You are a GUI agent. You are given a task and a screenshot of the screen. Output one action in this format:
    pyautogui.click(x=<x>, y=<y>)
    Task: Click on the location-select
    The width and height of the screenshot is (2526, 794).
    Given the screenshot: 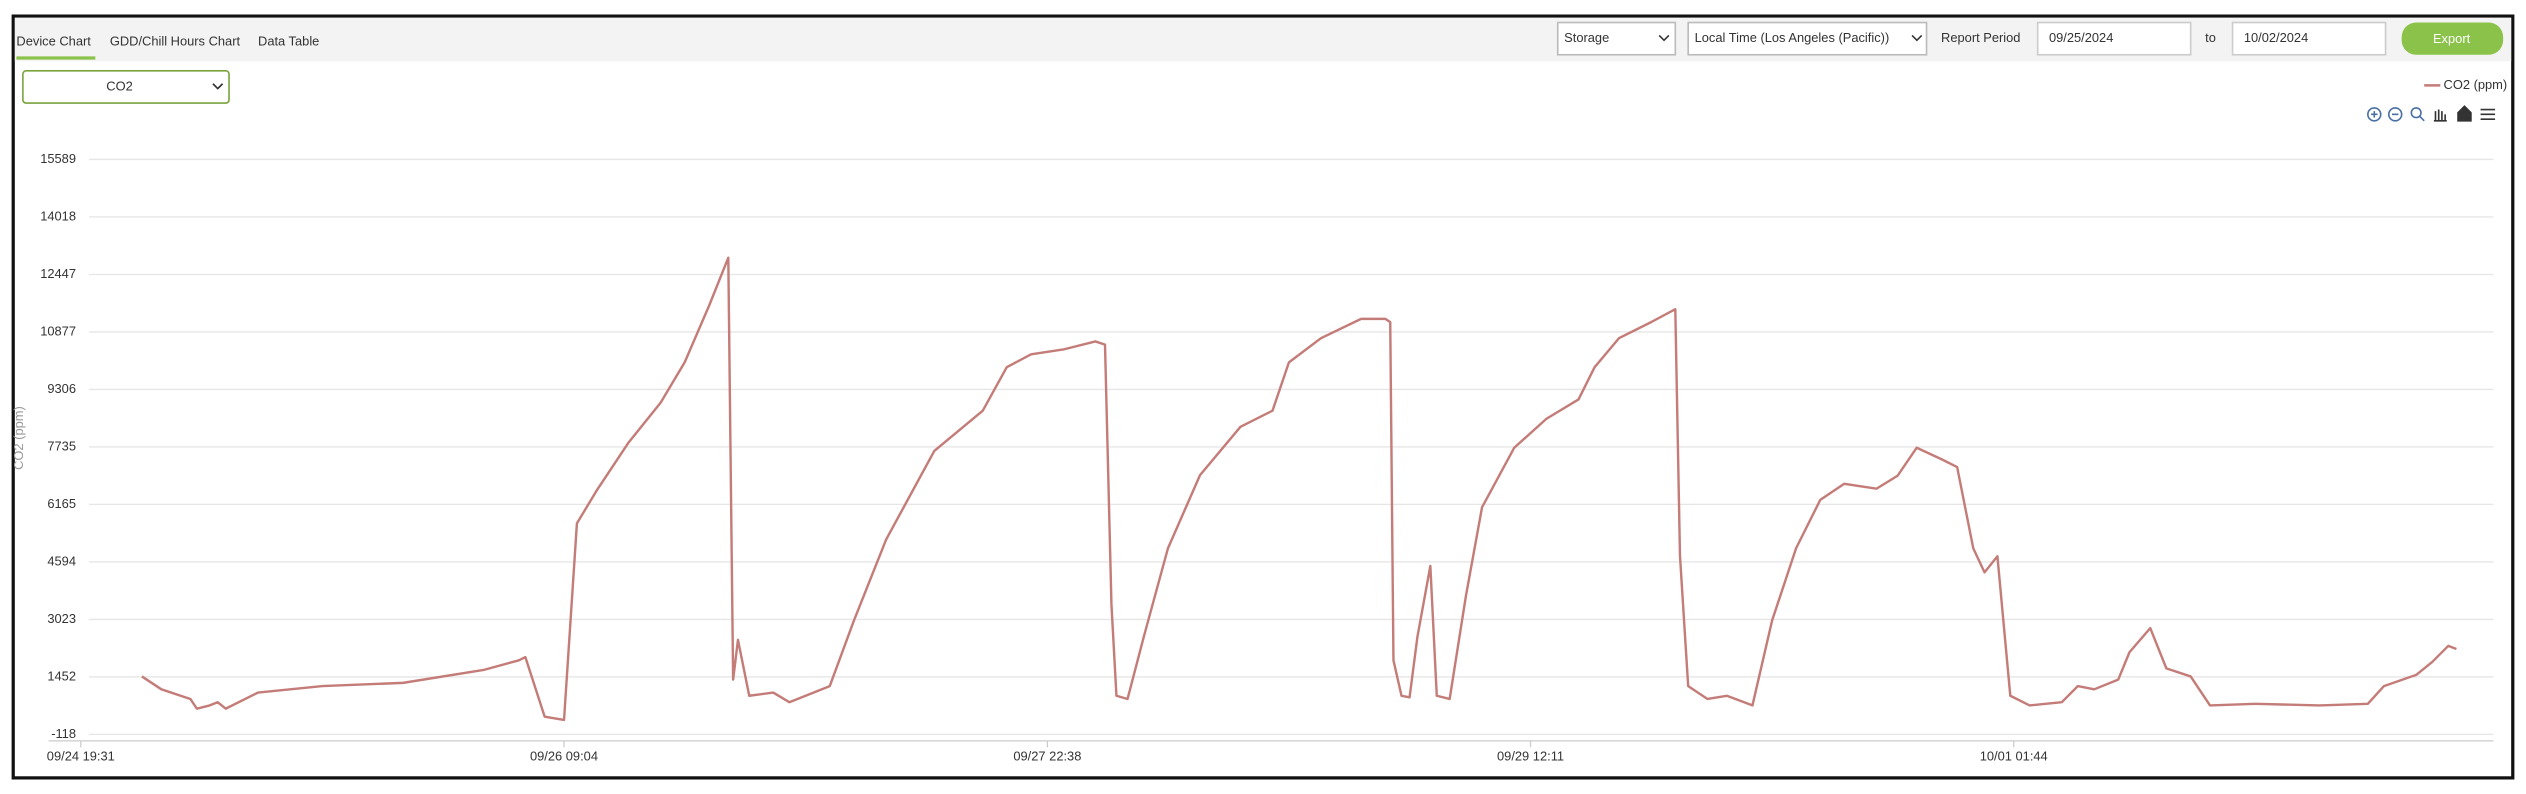 What is the action you would take?
    pyautogui.click(x=1616, y=38)
    